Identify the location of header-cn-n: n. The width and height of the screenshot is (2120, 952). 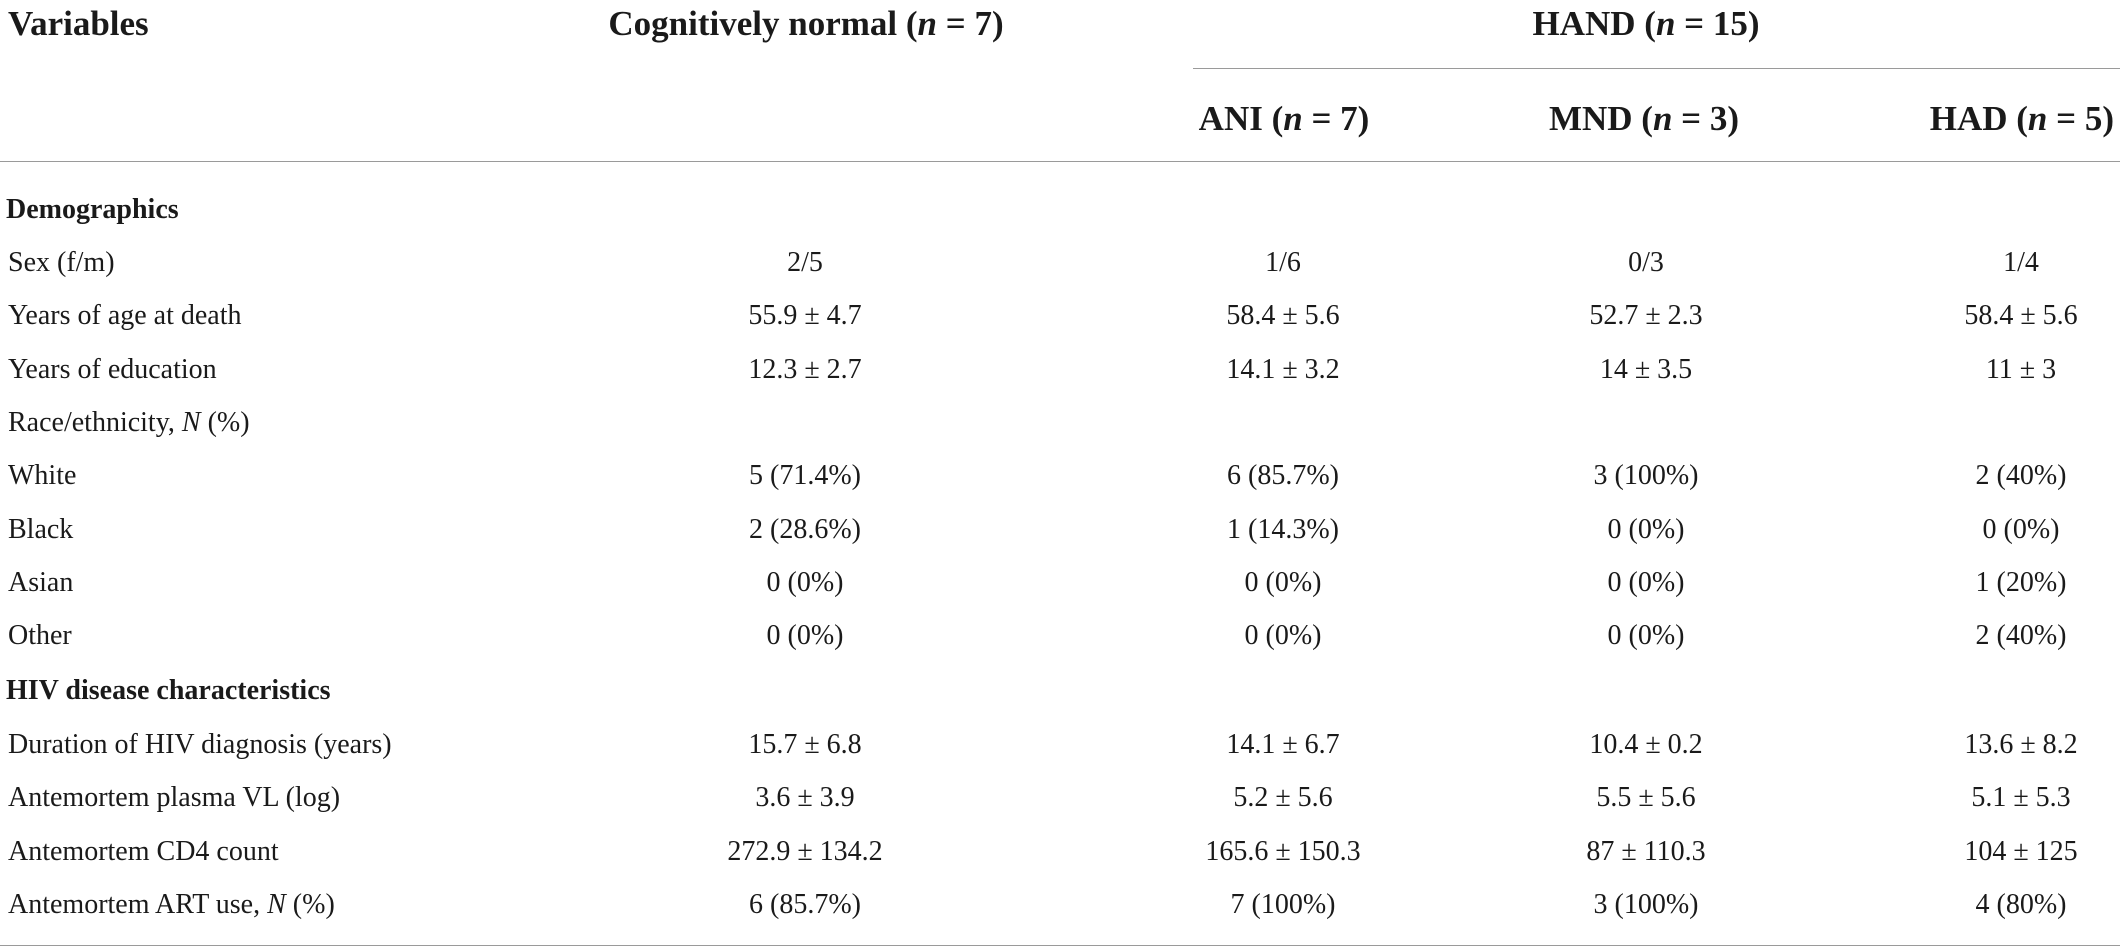
(927, 23).